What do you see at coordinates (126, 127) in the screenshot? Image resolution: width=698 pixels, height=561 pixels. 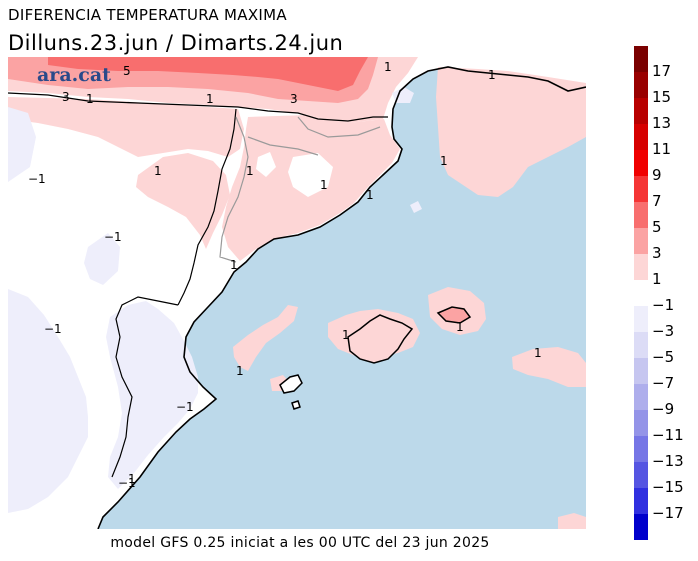 I see `warm-zone-north` at bounding box center [126, 127].